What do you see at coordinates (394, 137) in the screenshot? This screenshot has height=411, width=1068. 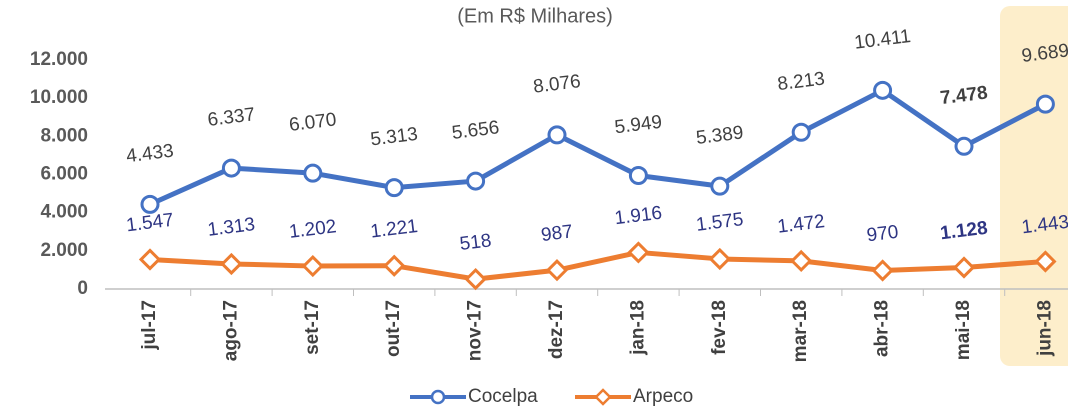 I see `value-label: 5.313` at bounding box center [394, 137].